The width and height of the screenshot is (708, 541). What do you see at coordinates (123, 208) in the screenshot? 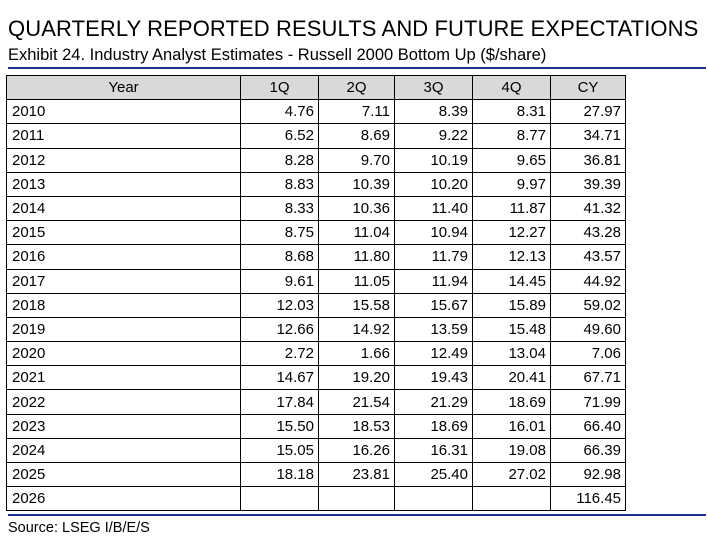
I see `cell-year: 2014` at bounding box center [123, 208].